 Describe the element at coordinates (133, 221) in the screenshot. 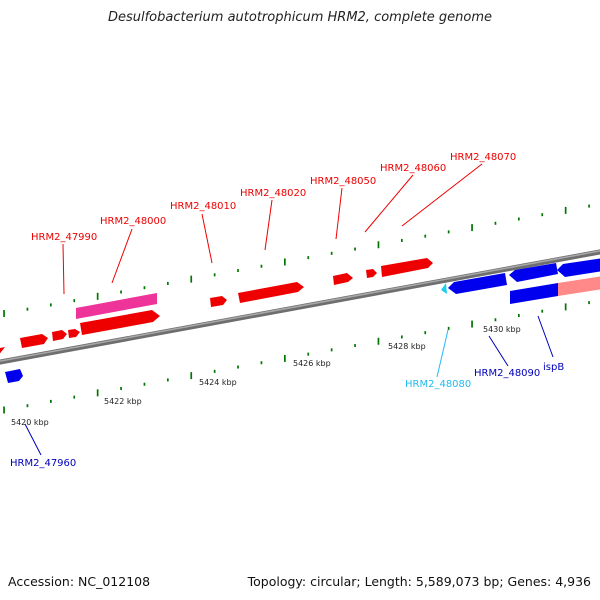

I see `gene-label: HRM2_48000` at that location.